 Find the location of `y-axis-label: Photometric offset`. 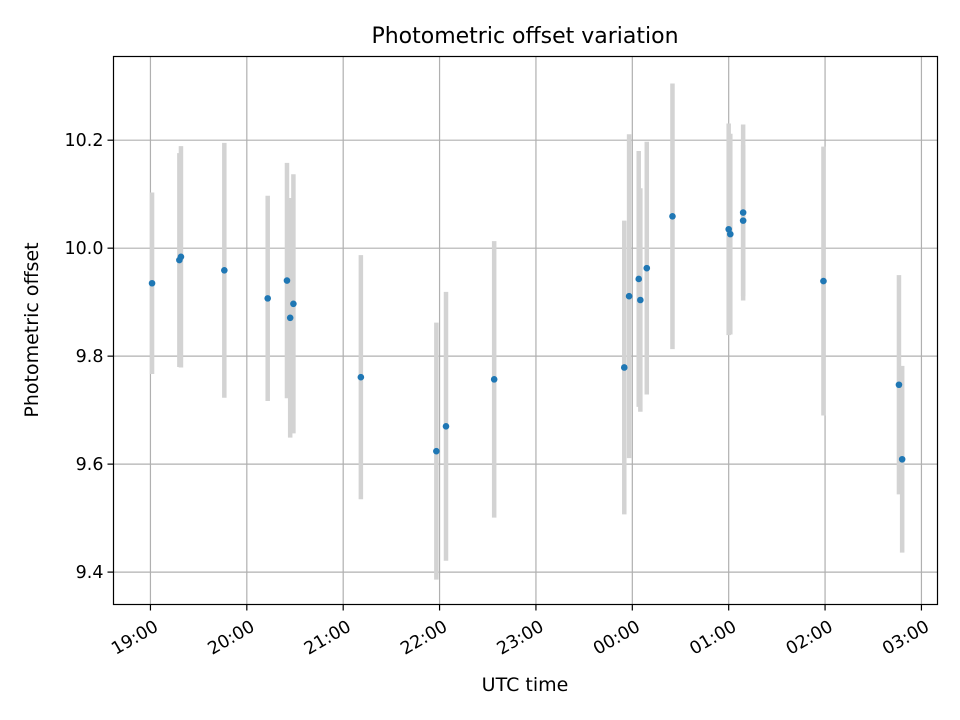

y-axis-label: Photometric offset is located at coordinates (32, 329).